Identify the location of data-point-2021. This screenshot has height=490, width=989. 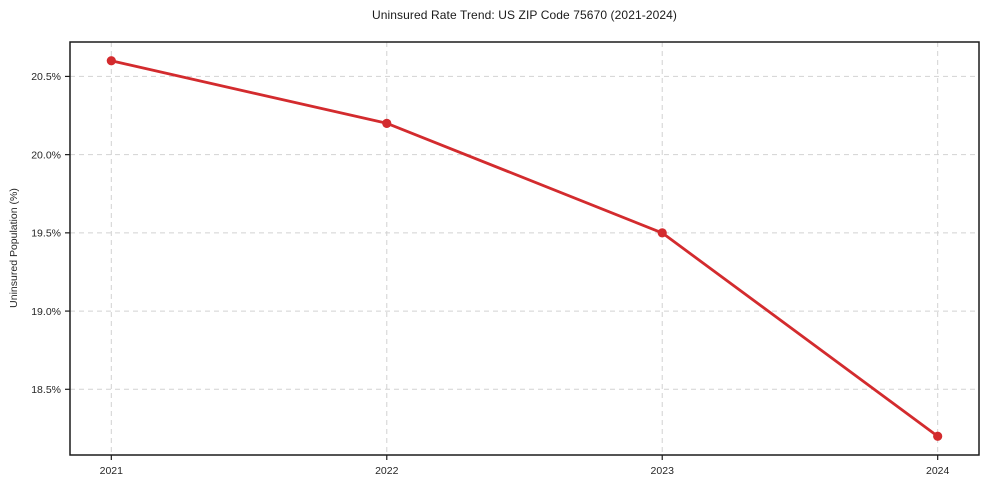
(111, 61).